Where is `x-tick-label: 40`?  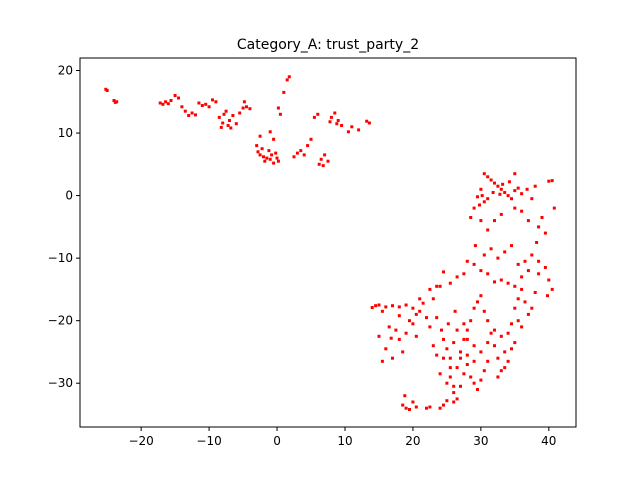
x-tick-label: 40 is located at coordinates (548, 441).